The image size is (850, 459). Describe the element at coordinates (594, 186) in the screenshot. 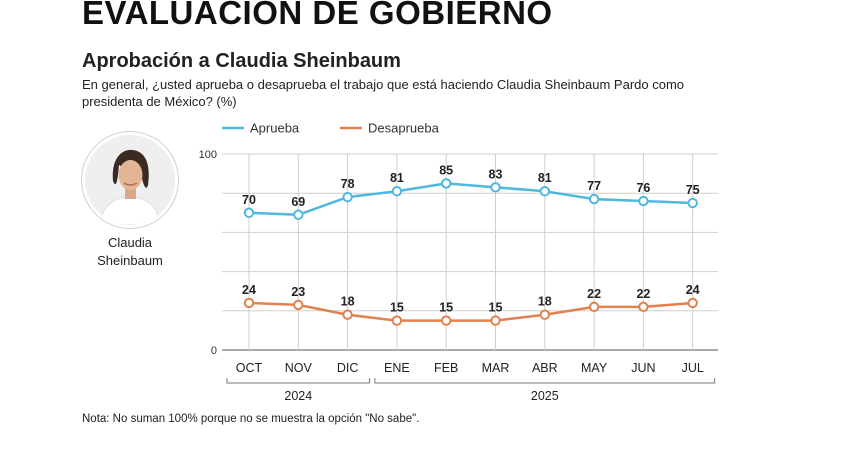

I see `data-label-aprueba: 77` at that location.